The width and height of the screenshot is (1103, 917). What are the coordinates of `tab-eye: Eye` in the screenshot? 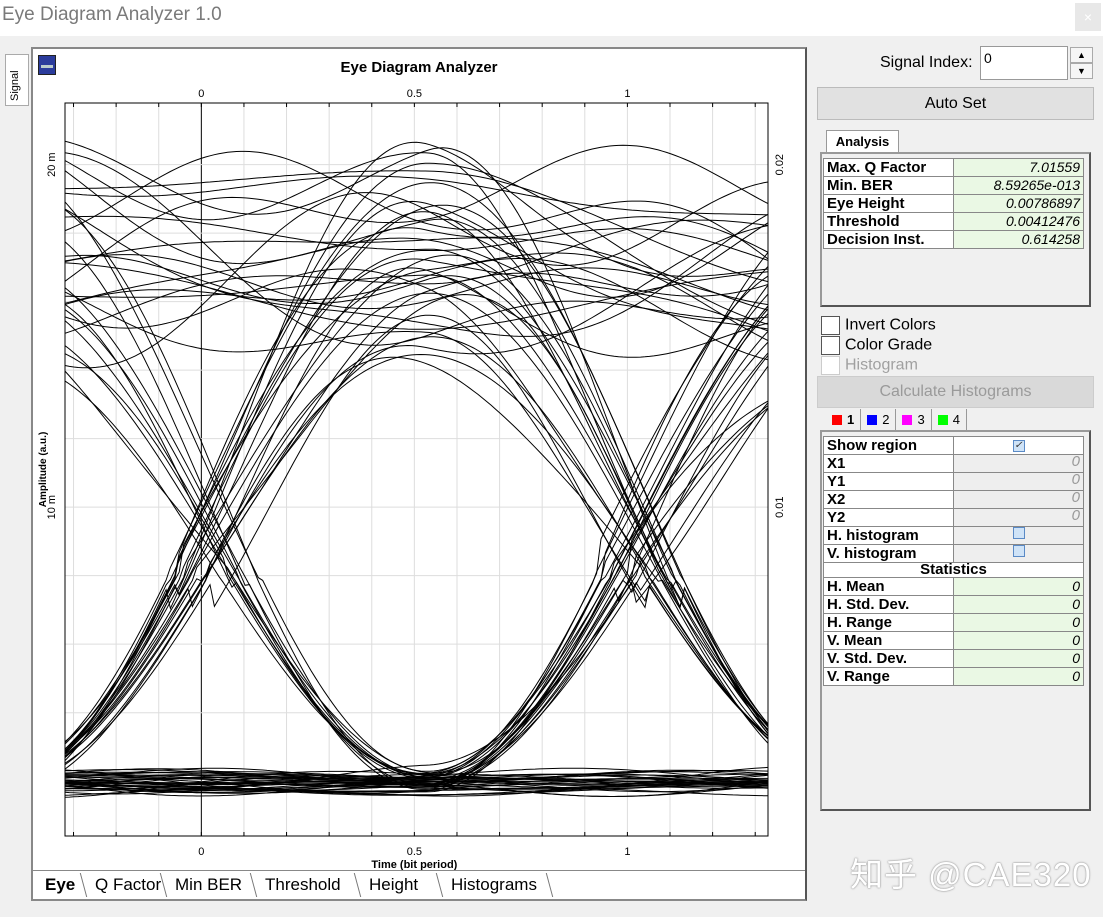 It's located at (60, 884).